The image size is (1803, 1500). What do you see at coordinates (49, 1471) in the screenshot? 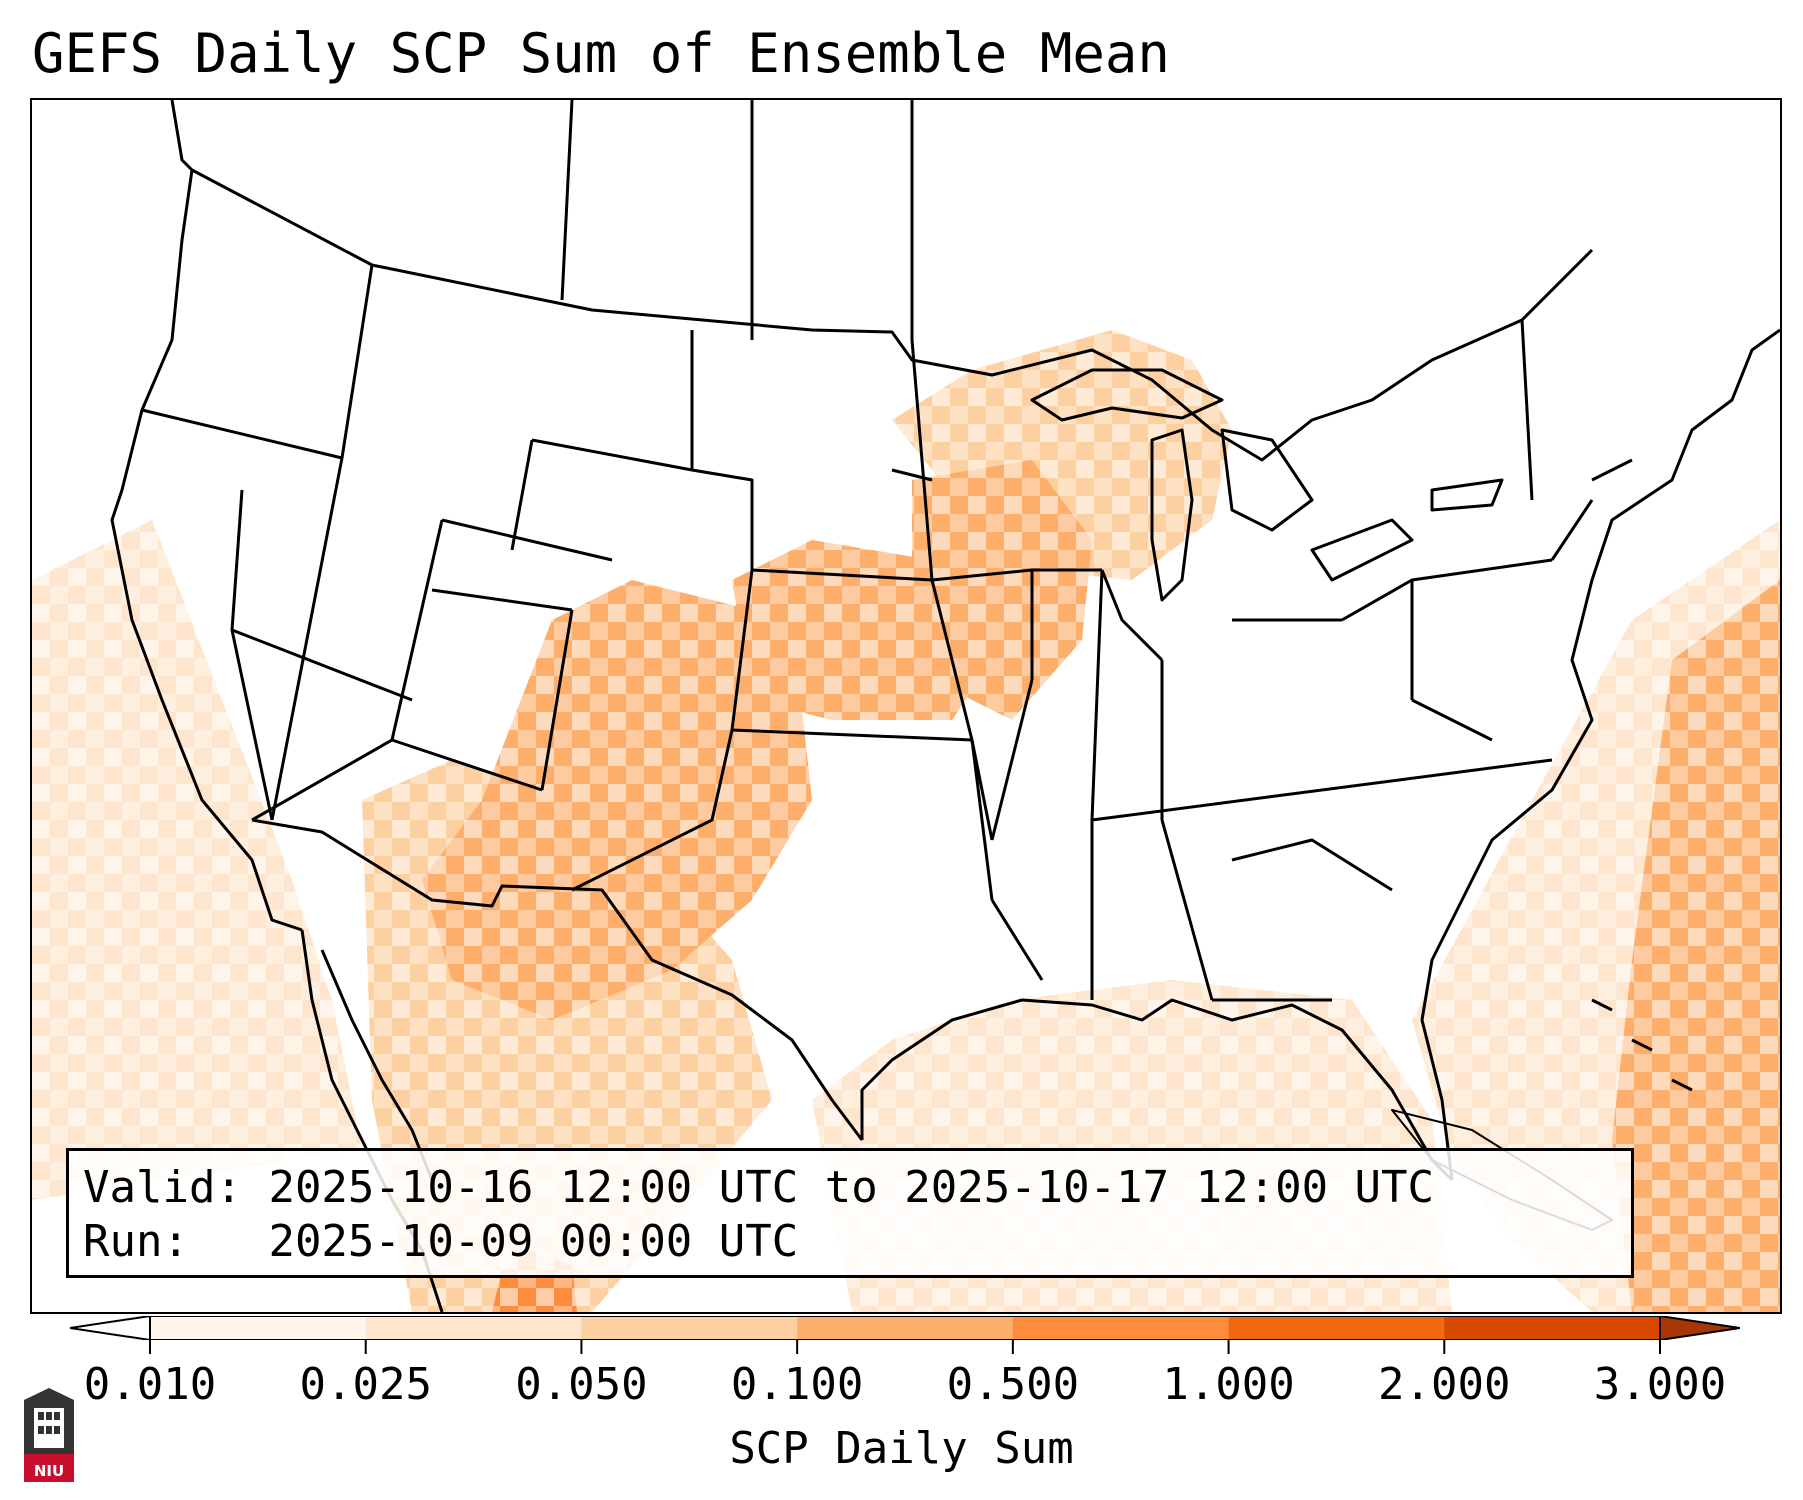
I see `logo-text: NIU` at bounding box center [49, 1471].